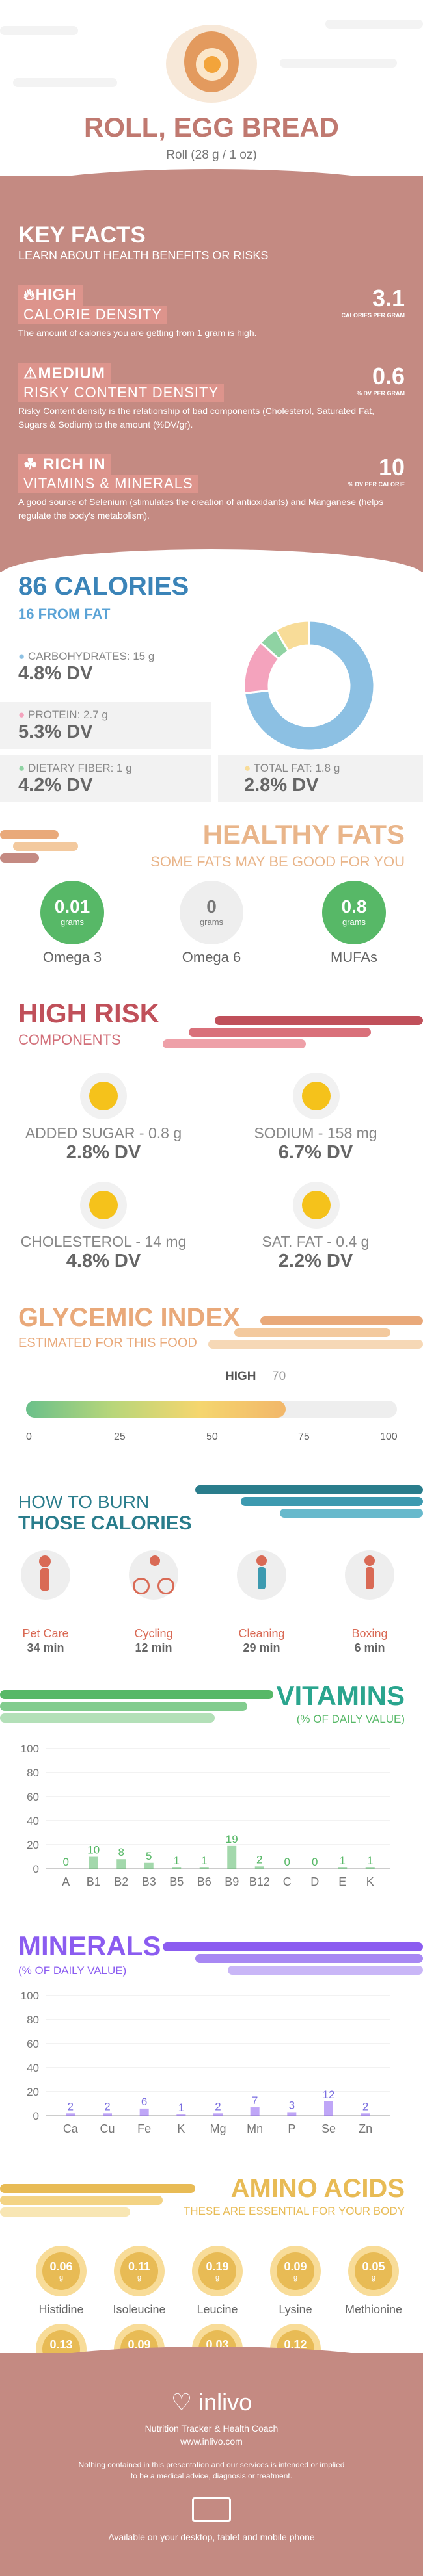 The height and width of the screenshot is (2576, 423). What do you see at coordinates (388, 376) in the screenshot?
I see `fact-value: 0.6` at bounding box center [388, 376].